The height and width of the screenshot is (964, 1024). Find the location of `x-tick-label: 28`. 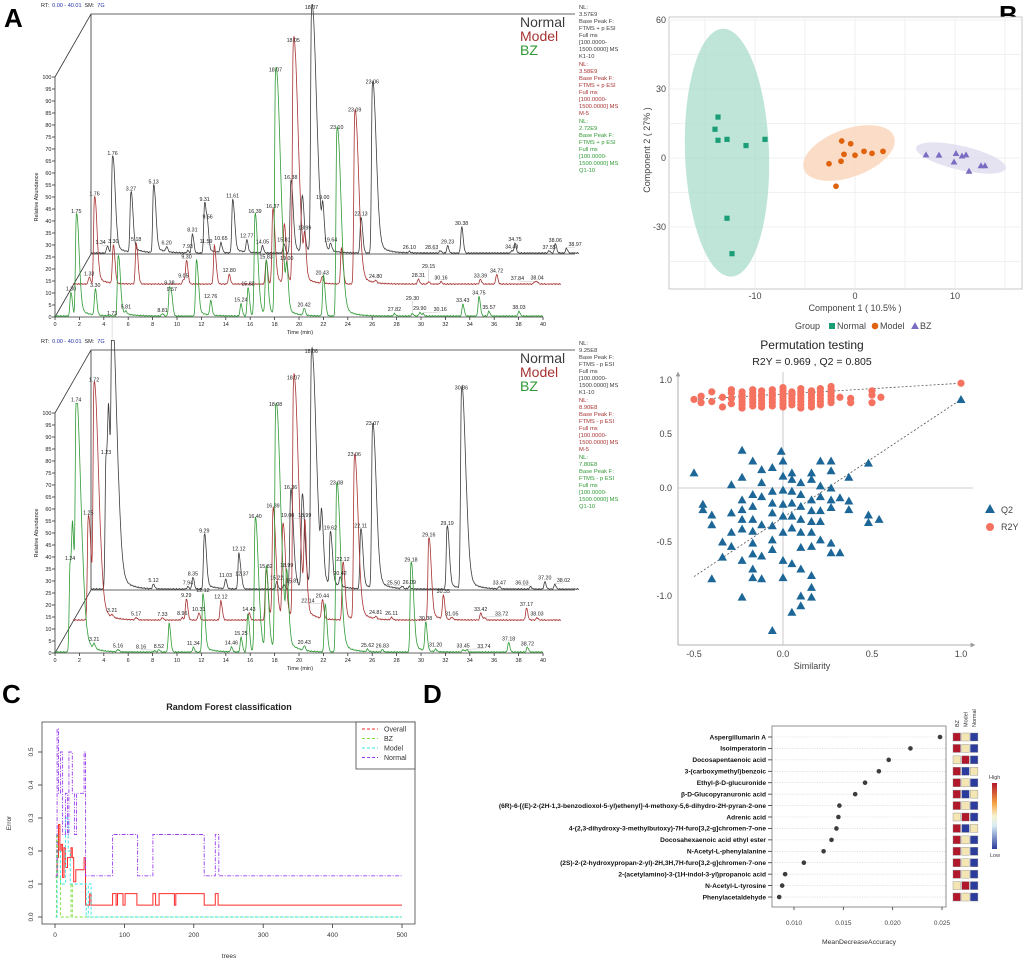

x-tick-label: 28 is located at coordinates (397, 661).